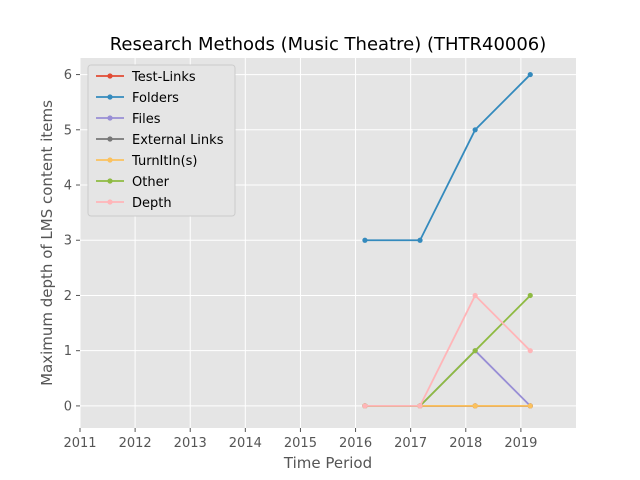 This screenshot has width=640, height=480. Describe the element at coordinates (68, 406) in the screenshot. I see `y-tick-label: 0` at that location.